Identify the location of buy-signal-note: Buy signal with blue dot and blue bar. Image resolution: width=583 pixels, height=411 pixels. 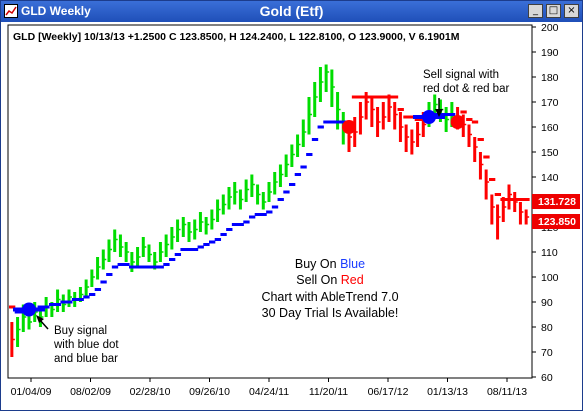
(77, 340).